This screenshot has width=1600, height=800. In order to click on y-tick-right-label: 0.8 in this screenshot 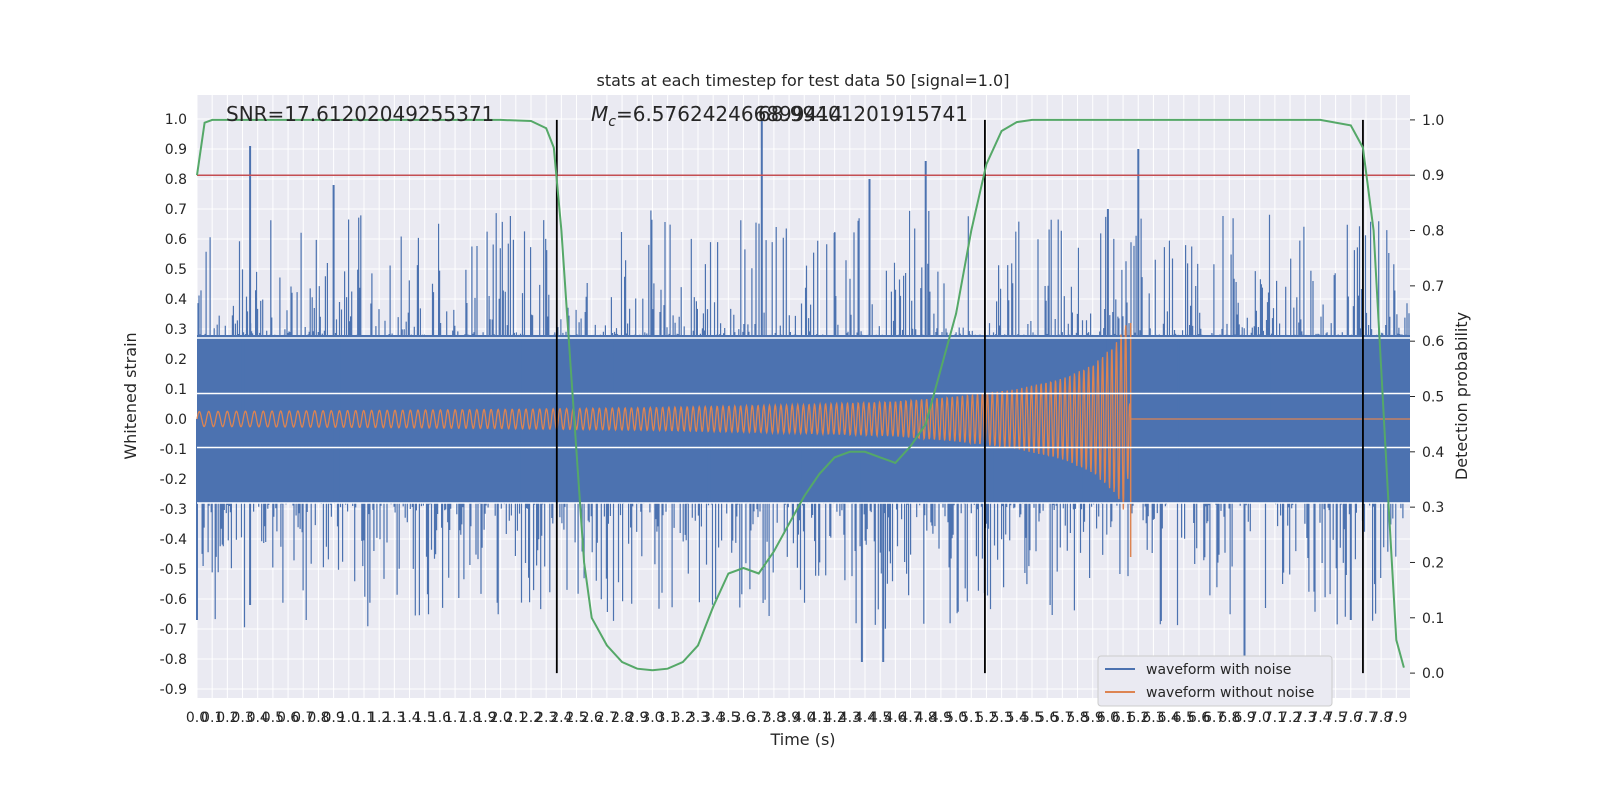, I will do `click(1433, 232)`.